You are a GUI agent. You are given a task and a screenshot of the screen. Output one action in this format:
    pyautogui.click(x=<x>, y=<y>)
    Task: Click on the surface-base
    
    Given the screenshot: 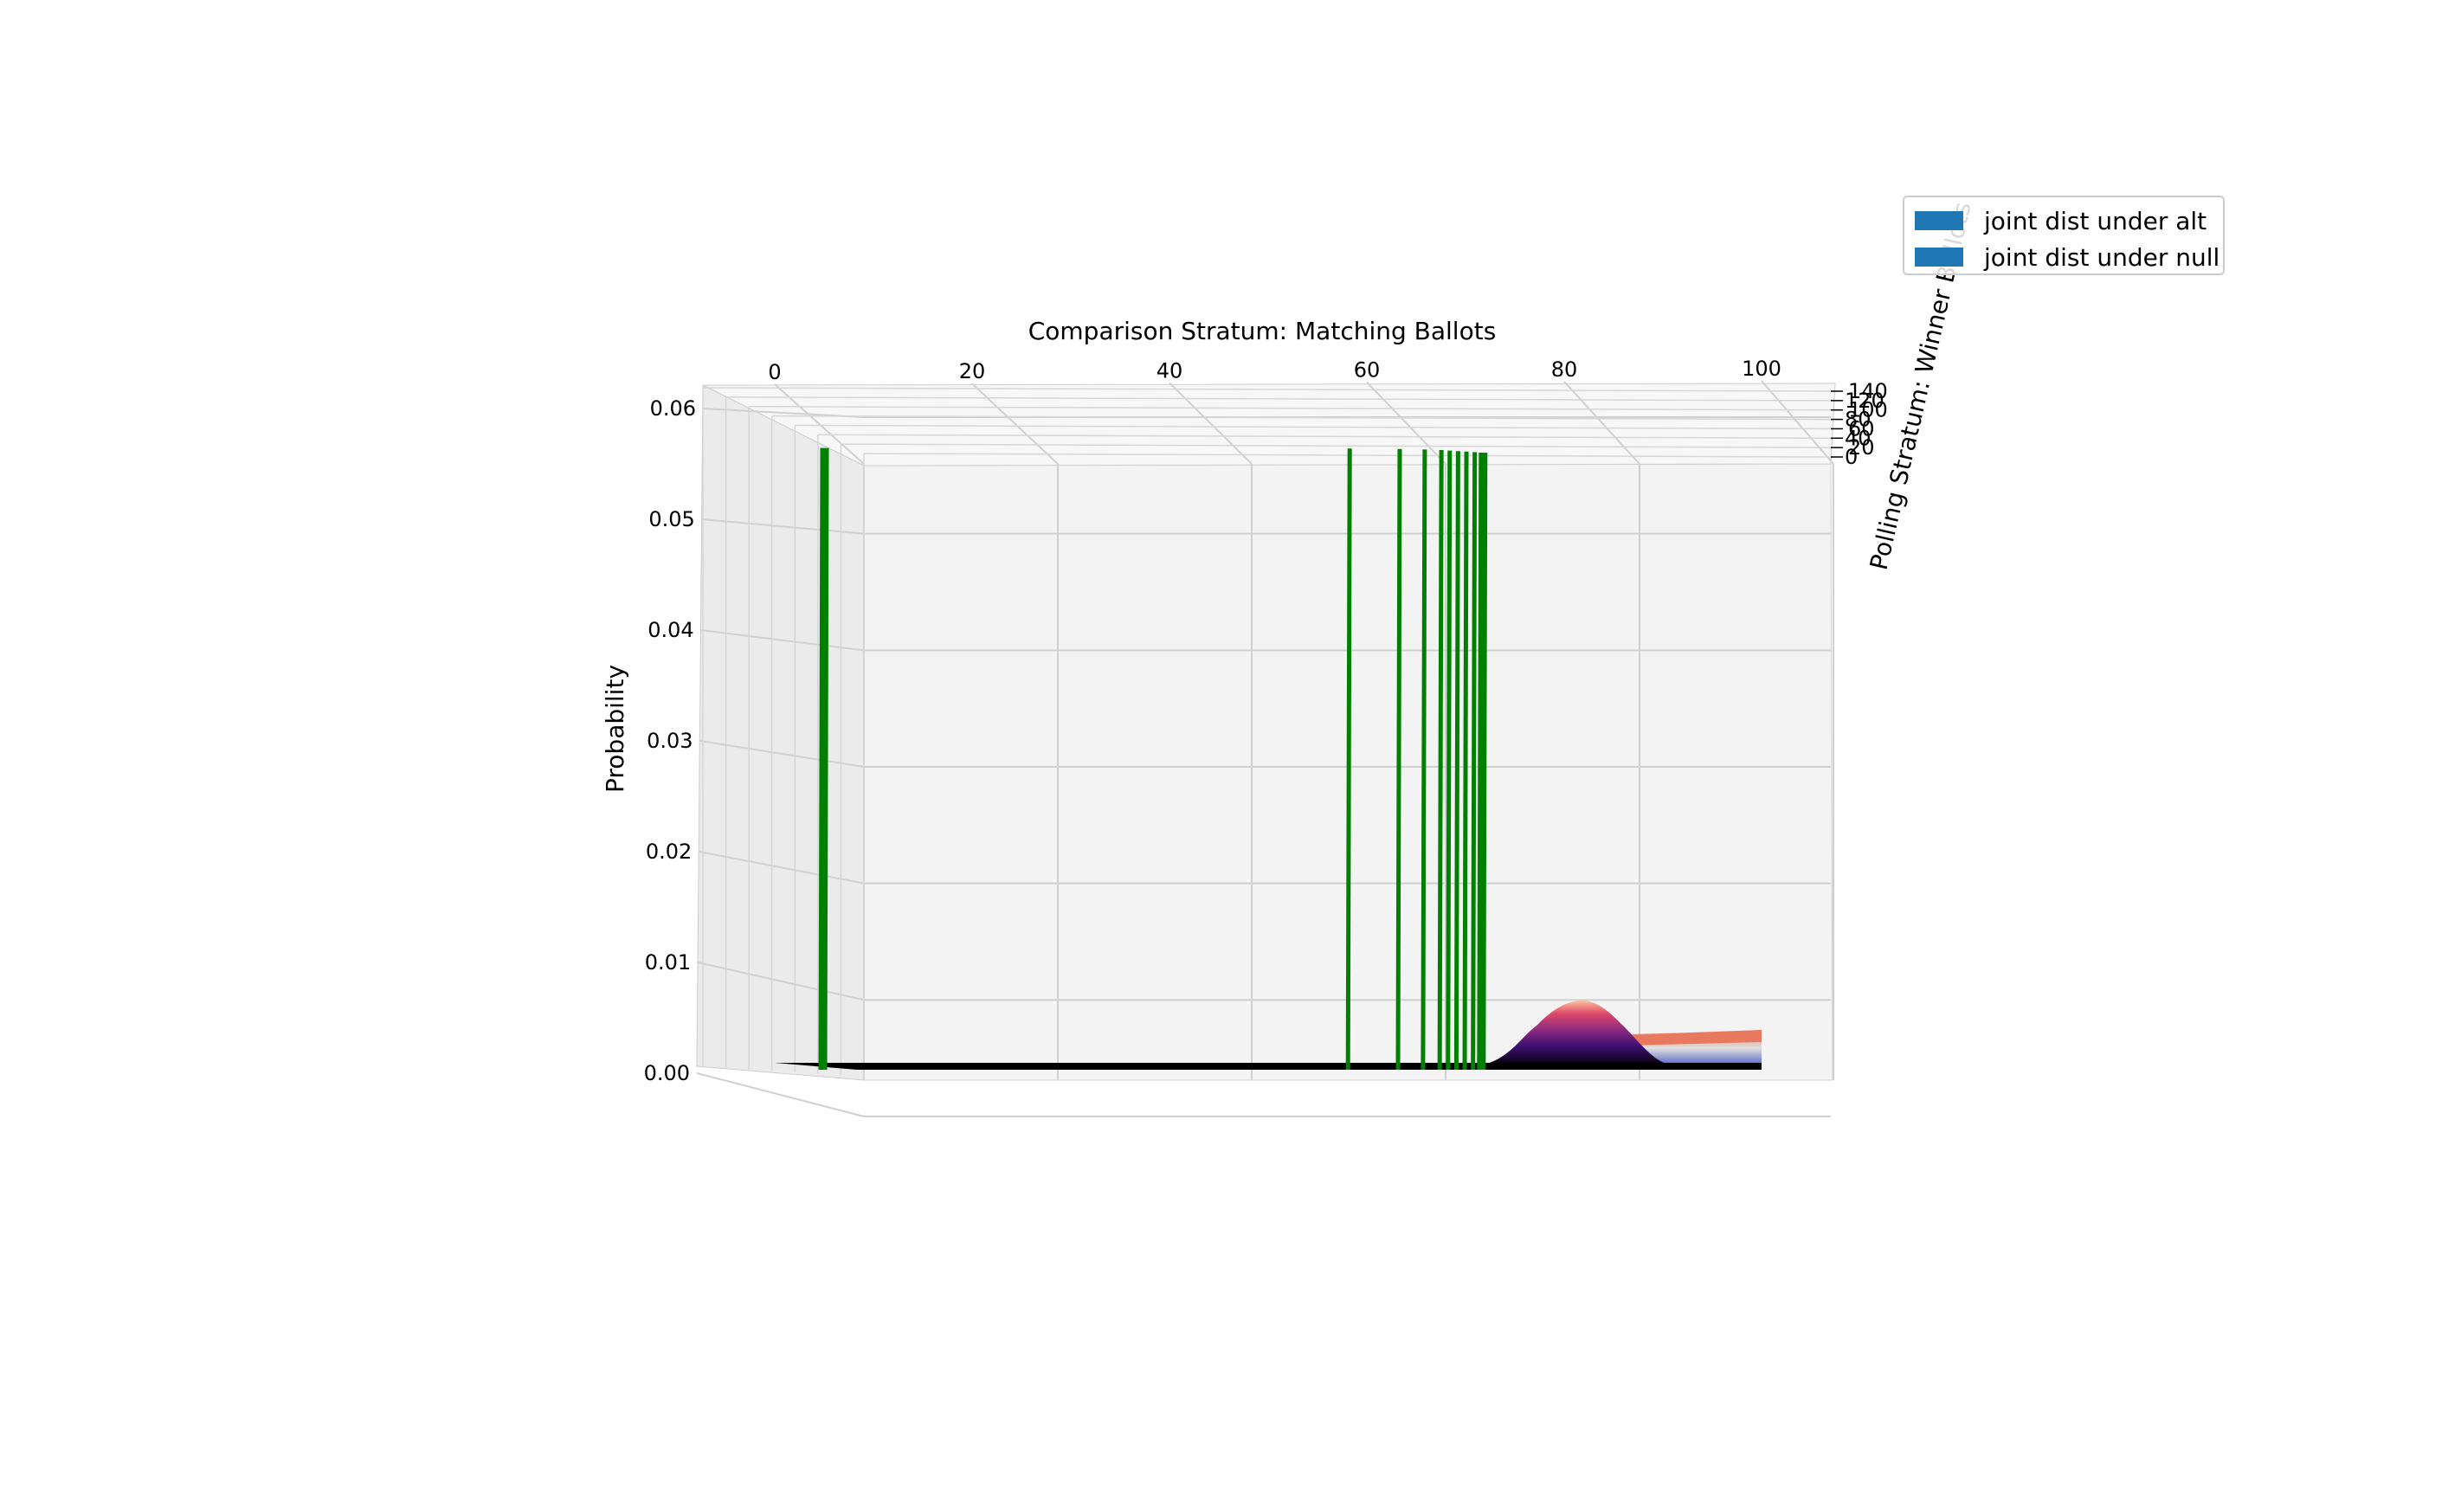 What is the action you would take?
    pyautogui.click(x=1269, y=1066)
    